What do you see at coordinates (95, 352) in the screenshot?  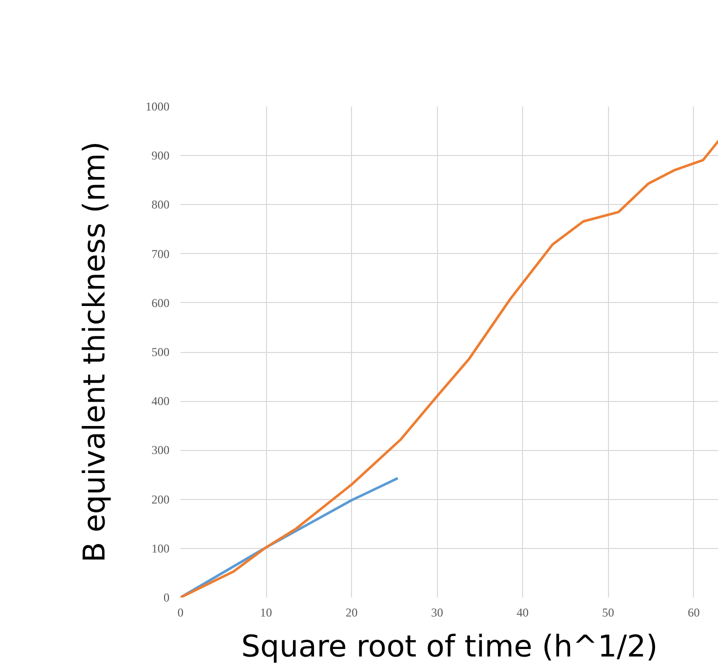 I see `y-axis-title: B equivalent thickness (nm)` at bounding box center [95, 352].